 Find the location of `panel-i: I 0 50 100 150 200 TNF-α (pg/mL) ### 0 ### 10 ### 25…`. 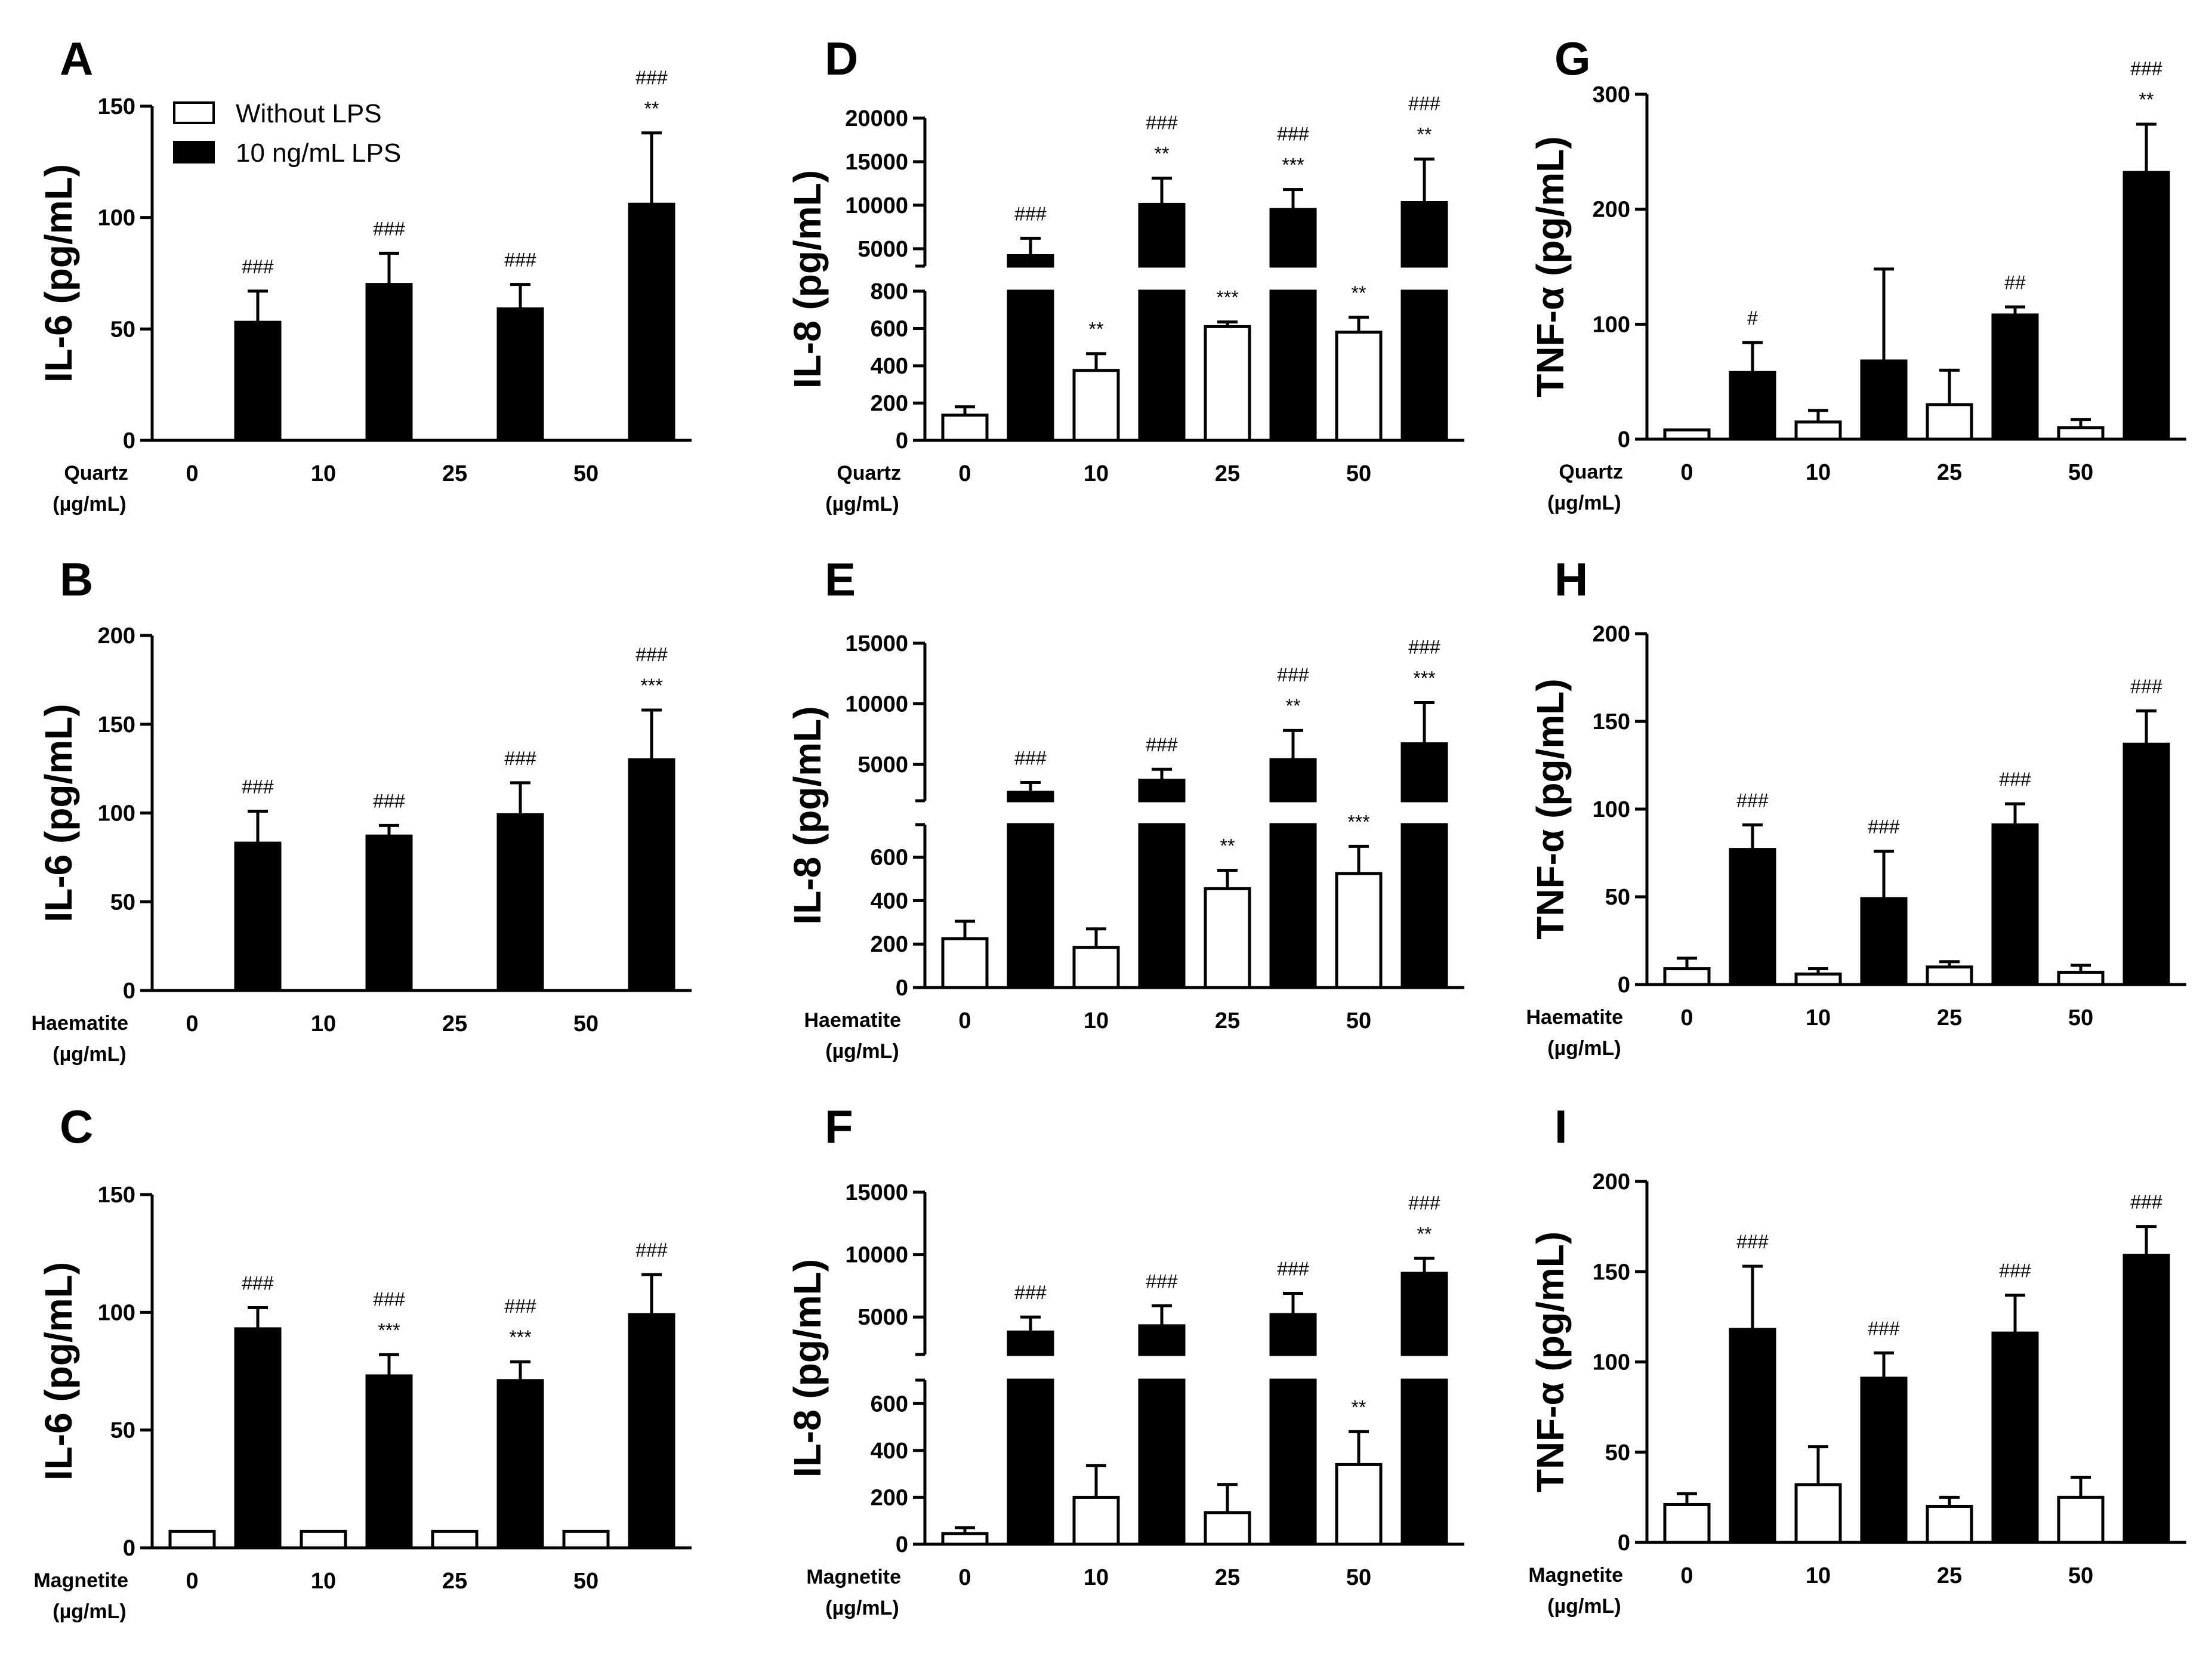

panel-i: I 0 50 100 150 200 TNF-α (pg/mL) ### 0 ### 10 ### 25… is located at coordinates (1857, 1359).